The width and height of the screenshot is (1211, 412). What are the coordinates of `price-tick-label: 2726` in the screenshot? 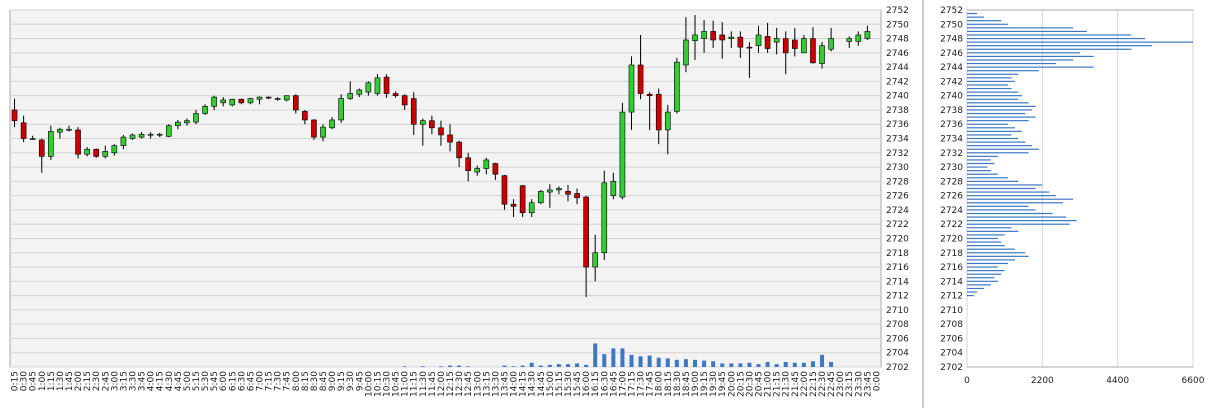 It's located at (897, 197).